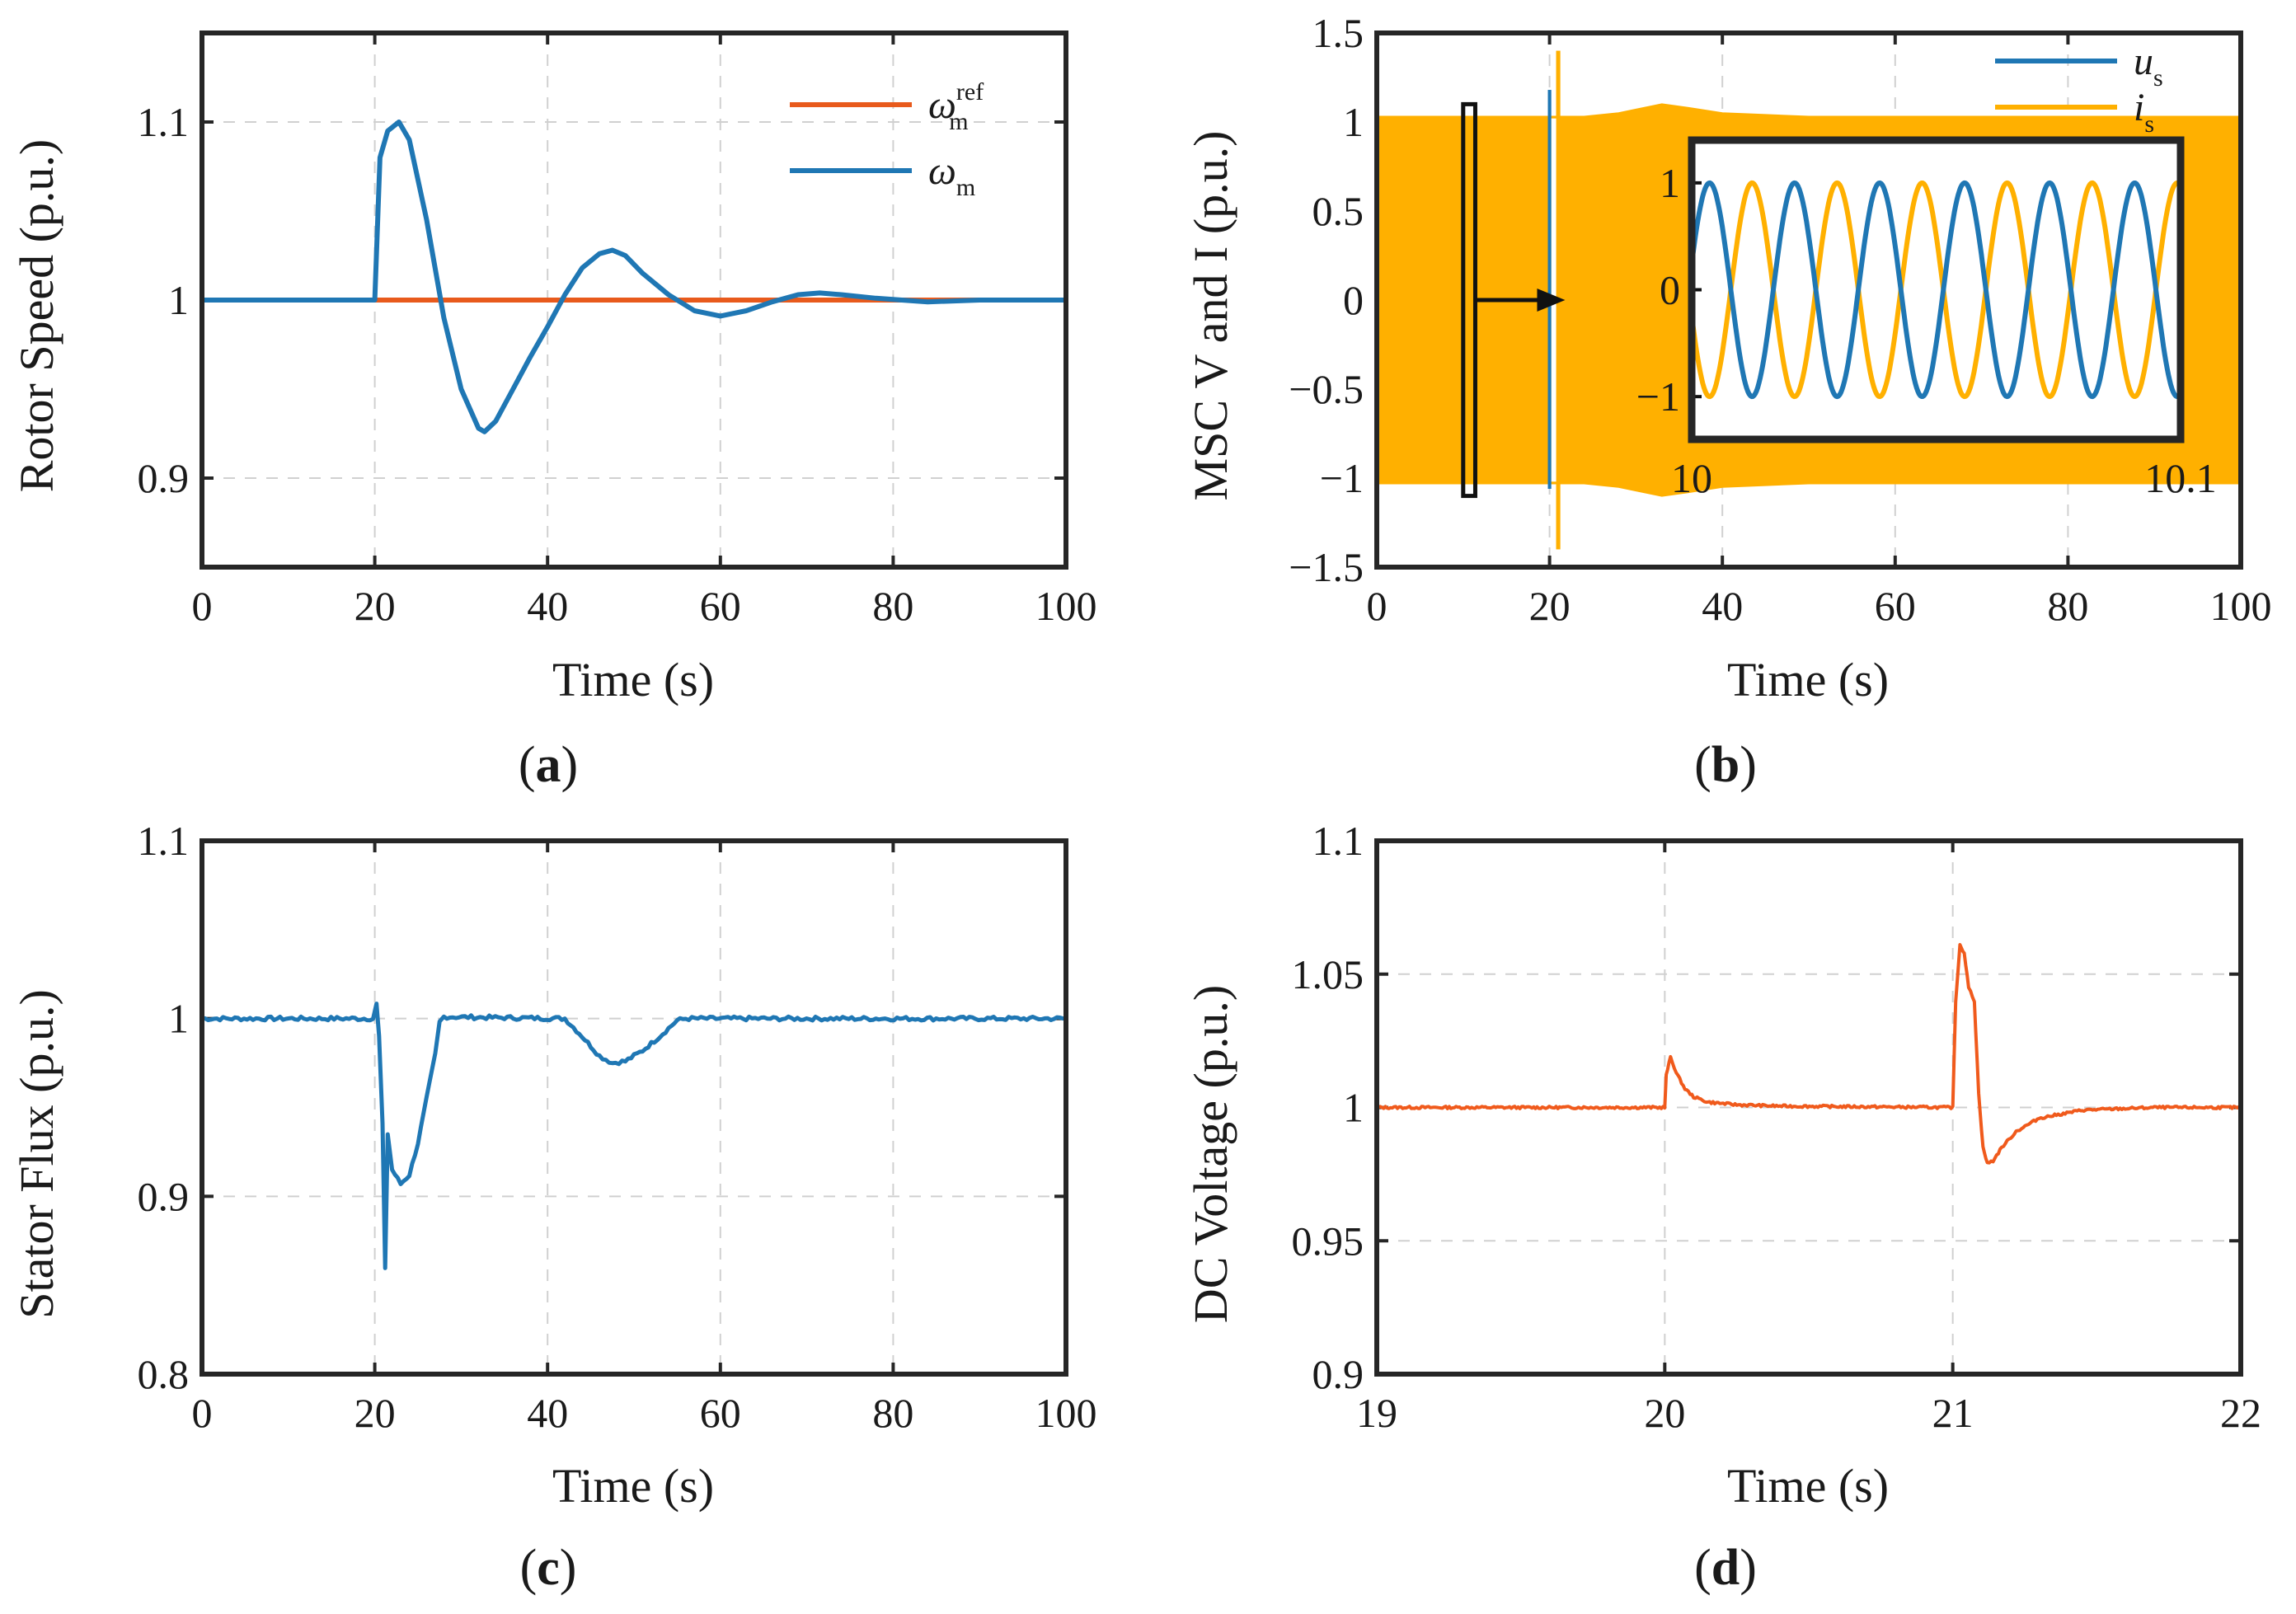 This screenshot has width=2296, height=1614. What do you see at coordinates (164, 1374) in the screenshot?
I see `panel-c-ytick-label: 0.8` at bounding box center [164, 1374].